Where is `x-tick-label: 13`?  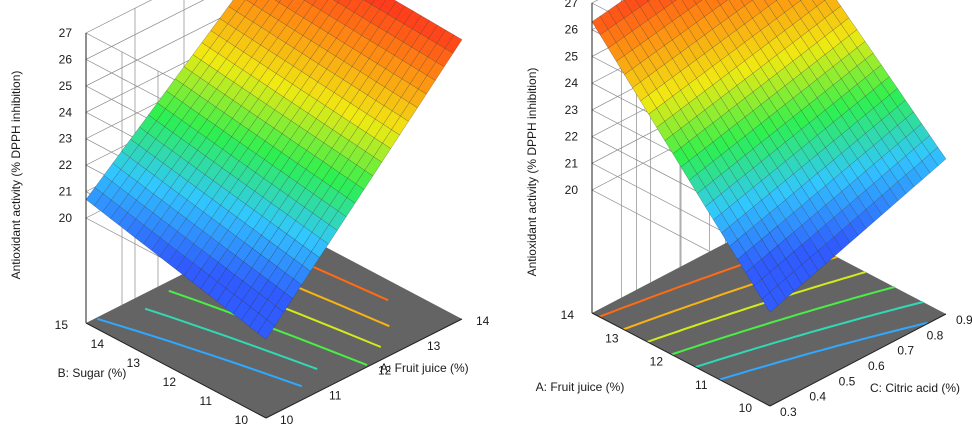
x-tick-label: 13 is located at coordinates (434, 346).